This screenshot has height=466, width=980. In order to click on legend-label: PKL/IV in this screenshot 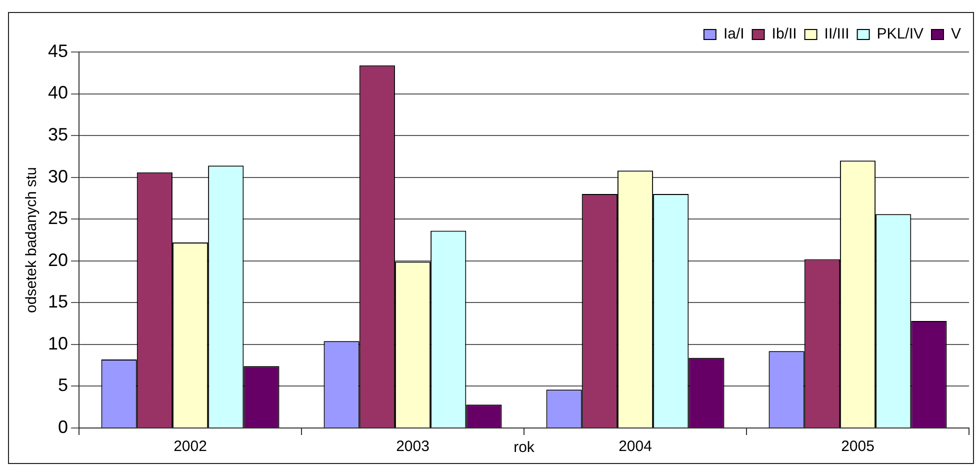, I will do `click(900, 34)`.